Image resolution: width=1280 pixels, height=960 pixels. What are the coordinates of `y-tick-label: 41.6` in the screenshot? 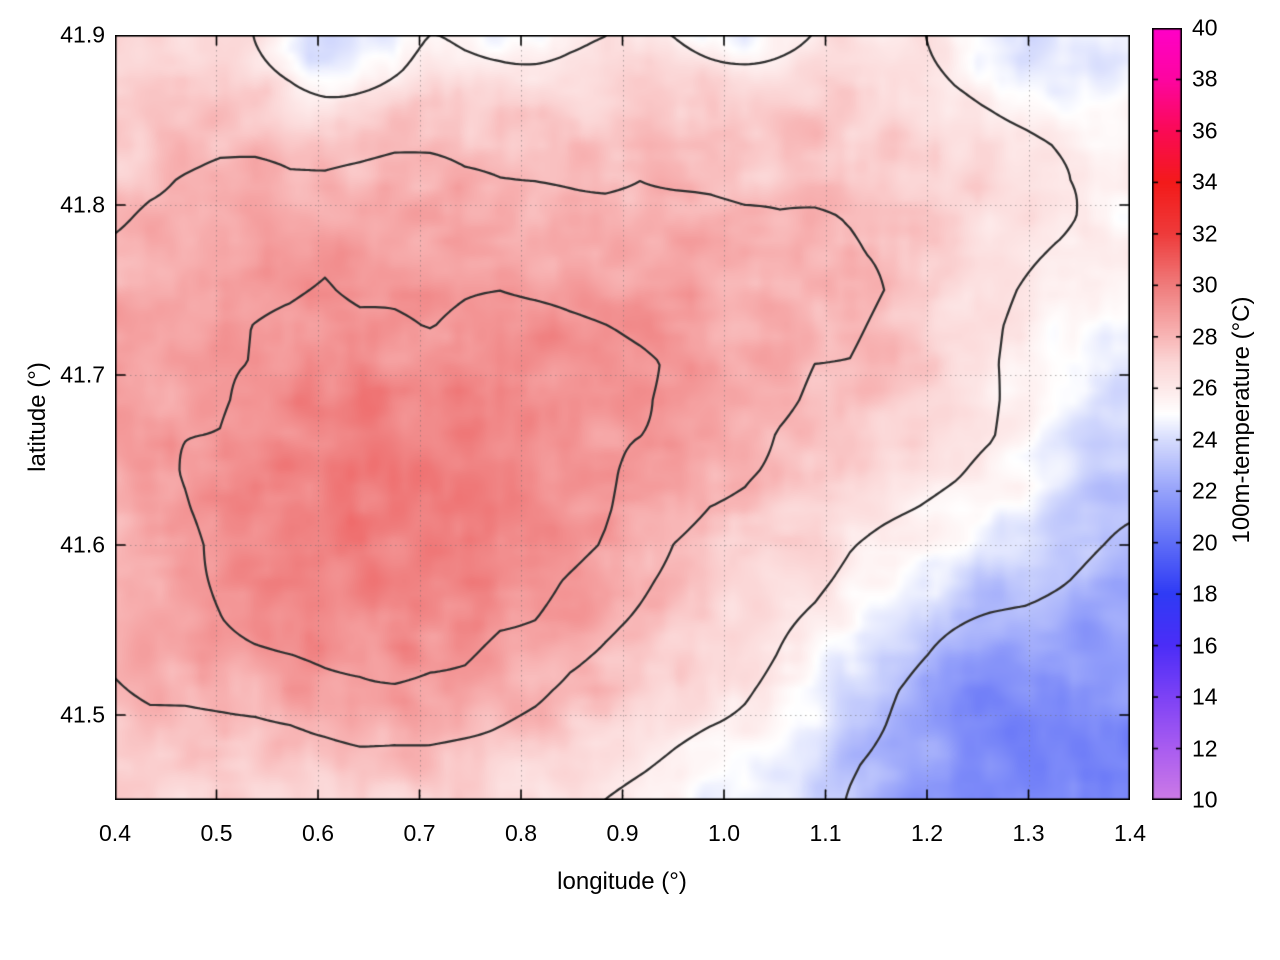 It's located at (82, 544).